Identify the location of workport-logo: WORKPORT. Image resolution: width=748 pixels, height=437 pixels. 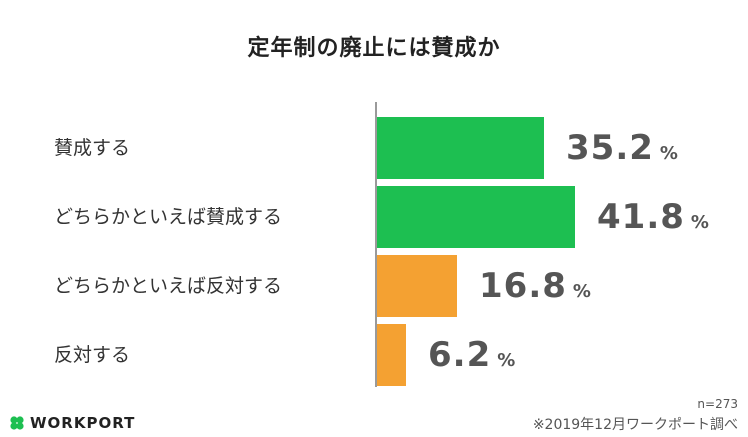
(71, 423).